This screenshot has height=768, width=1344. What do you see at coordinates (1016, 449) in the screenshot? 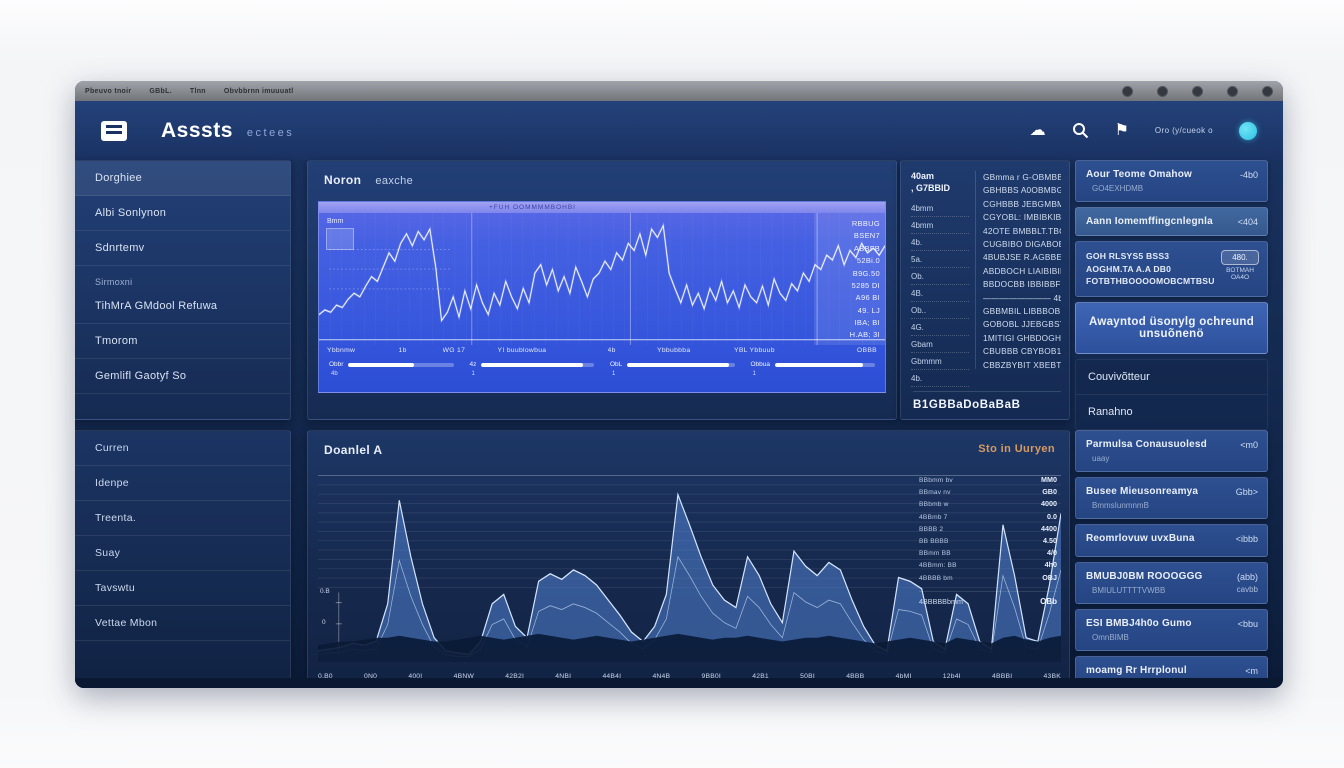
I see `chart-link: Sto in Uuryen` at bounding box center [1016, 449].